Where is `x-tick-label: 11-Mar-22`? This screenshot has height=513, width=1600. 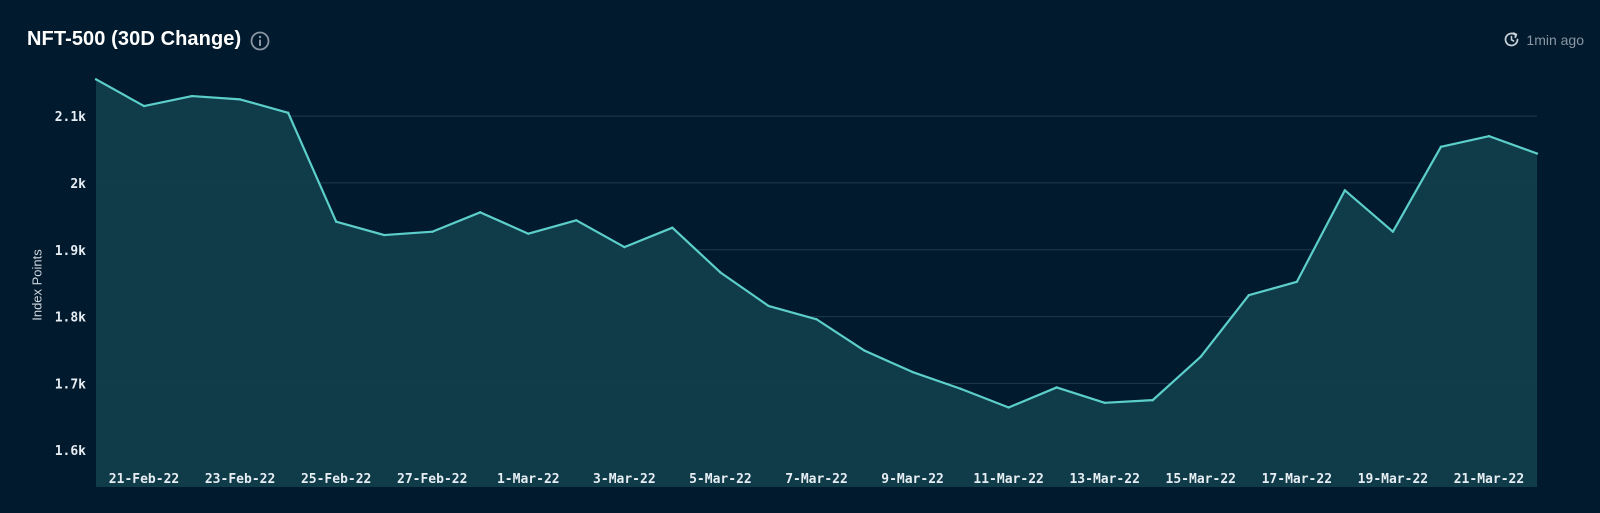 x-tick-label: 11-Mar-22 is located at coordinates (1008, 479).